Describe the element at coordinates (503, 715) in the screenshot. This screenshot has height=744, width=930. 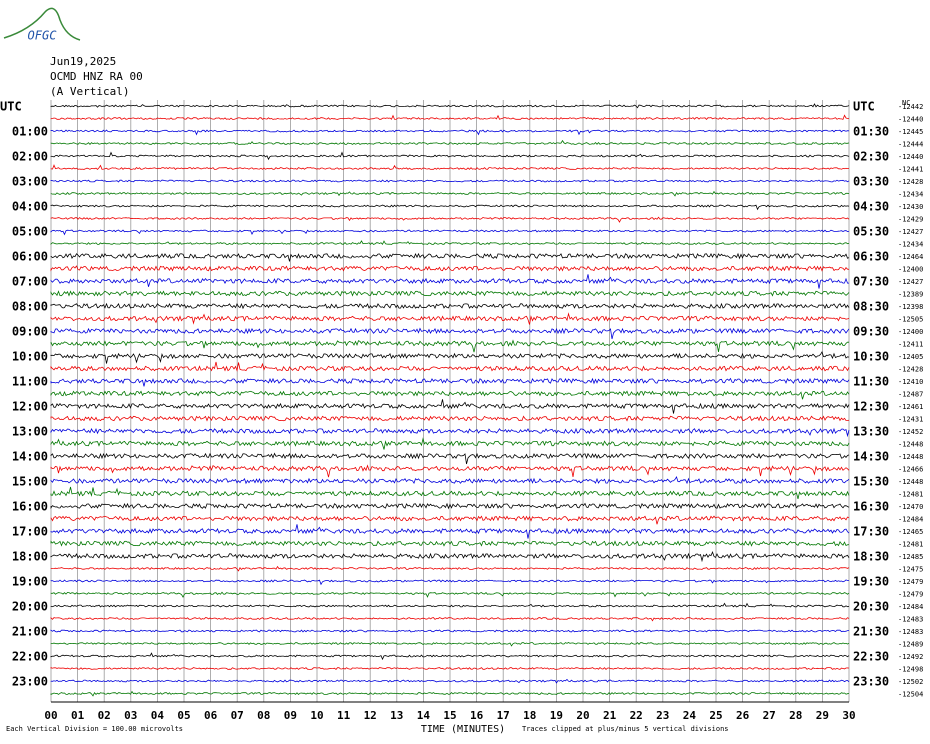
I see `x-tick-label: 17` at that location.